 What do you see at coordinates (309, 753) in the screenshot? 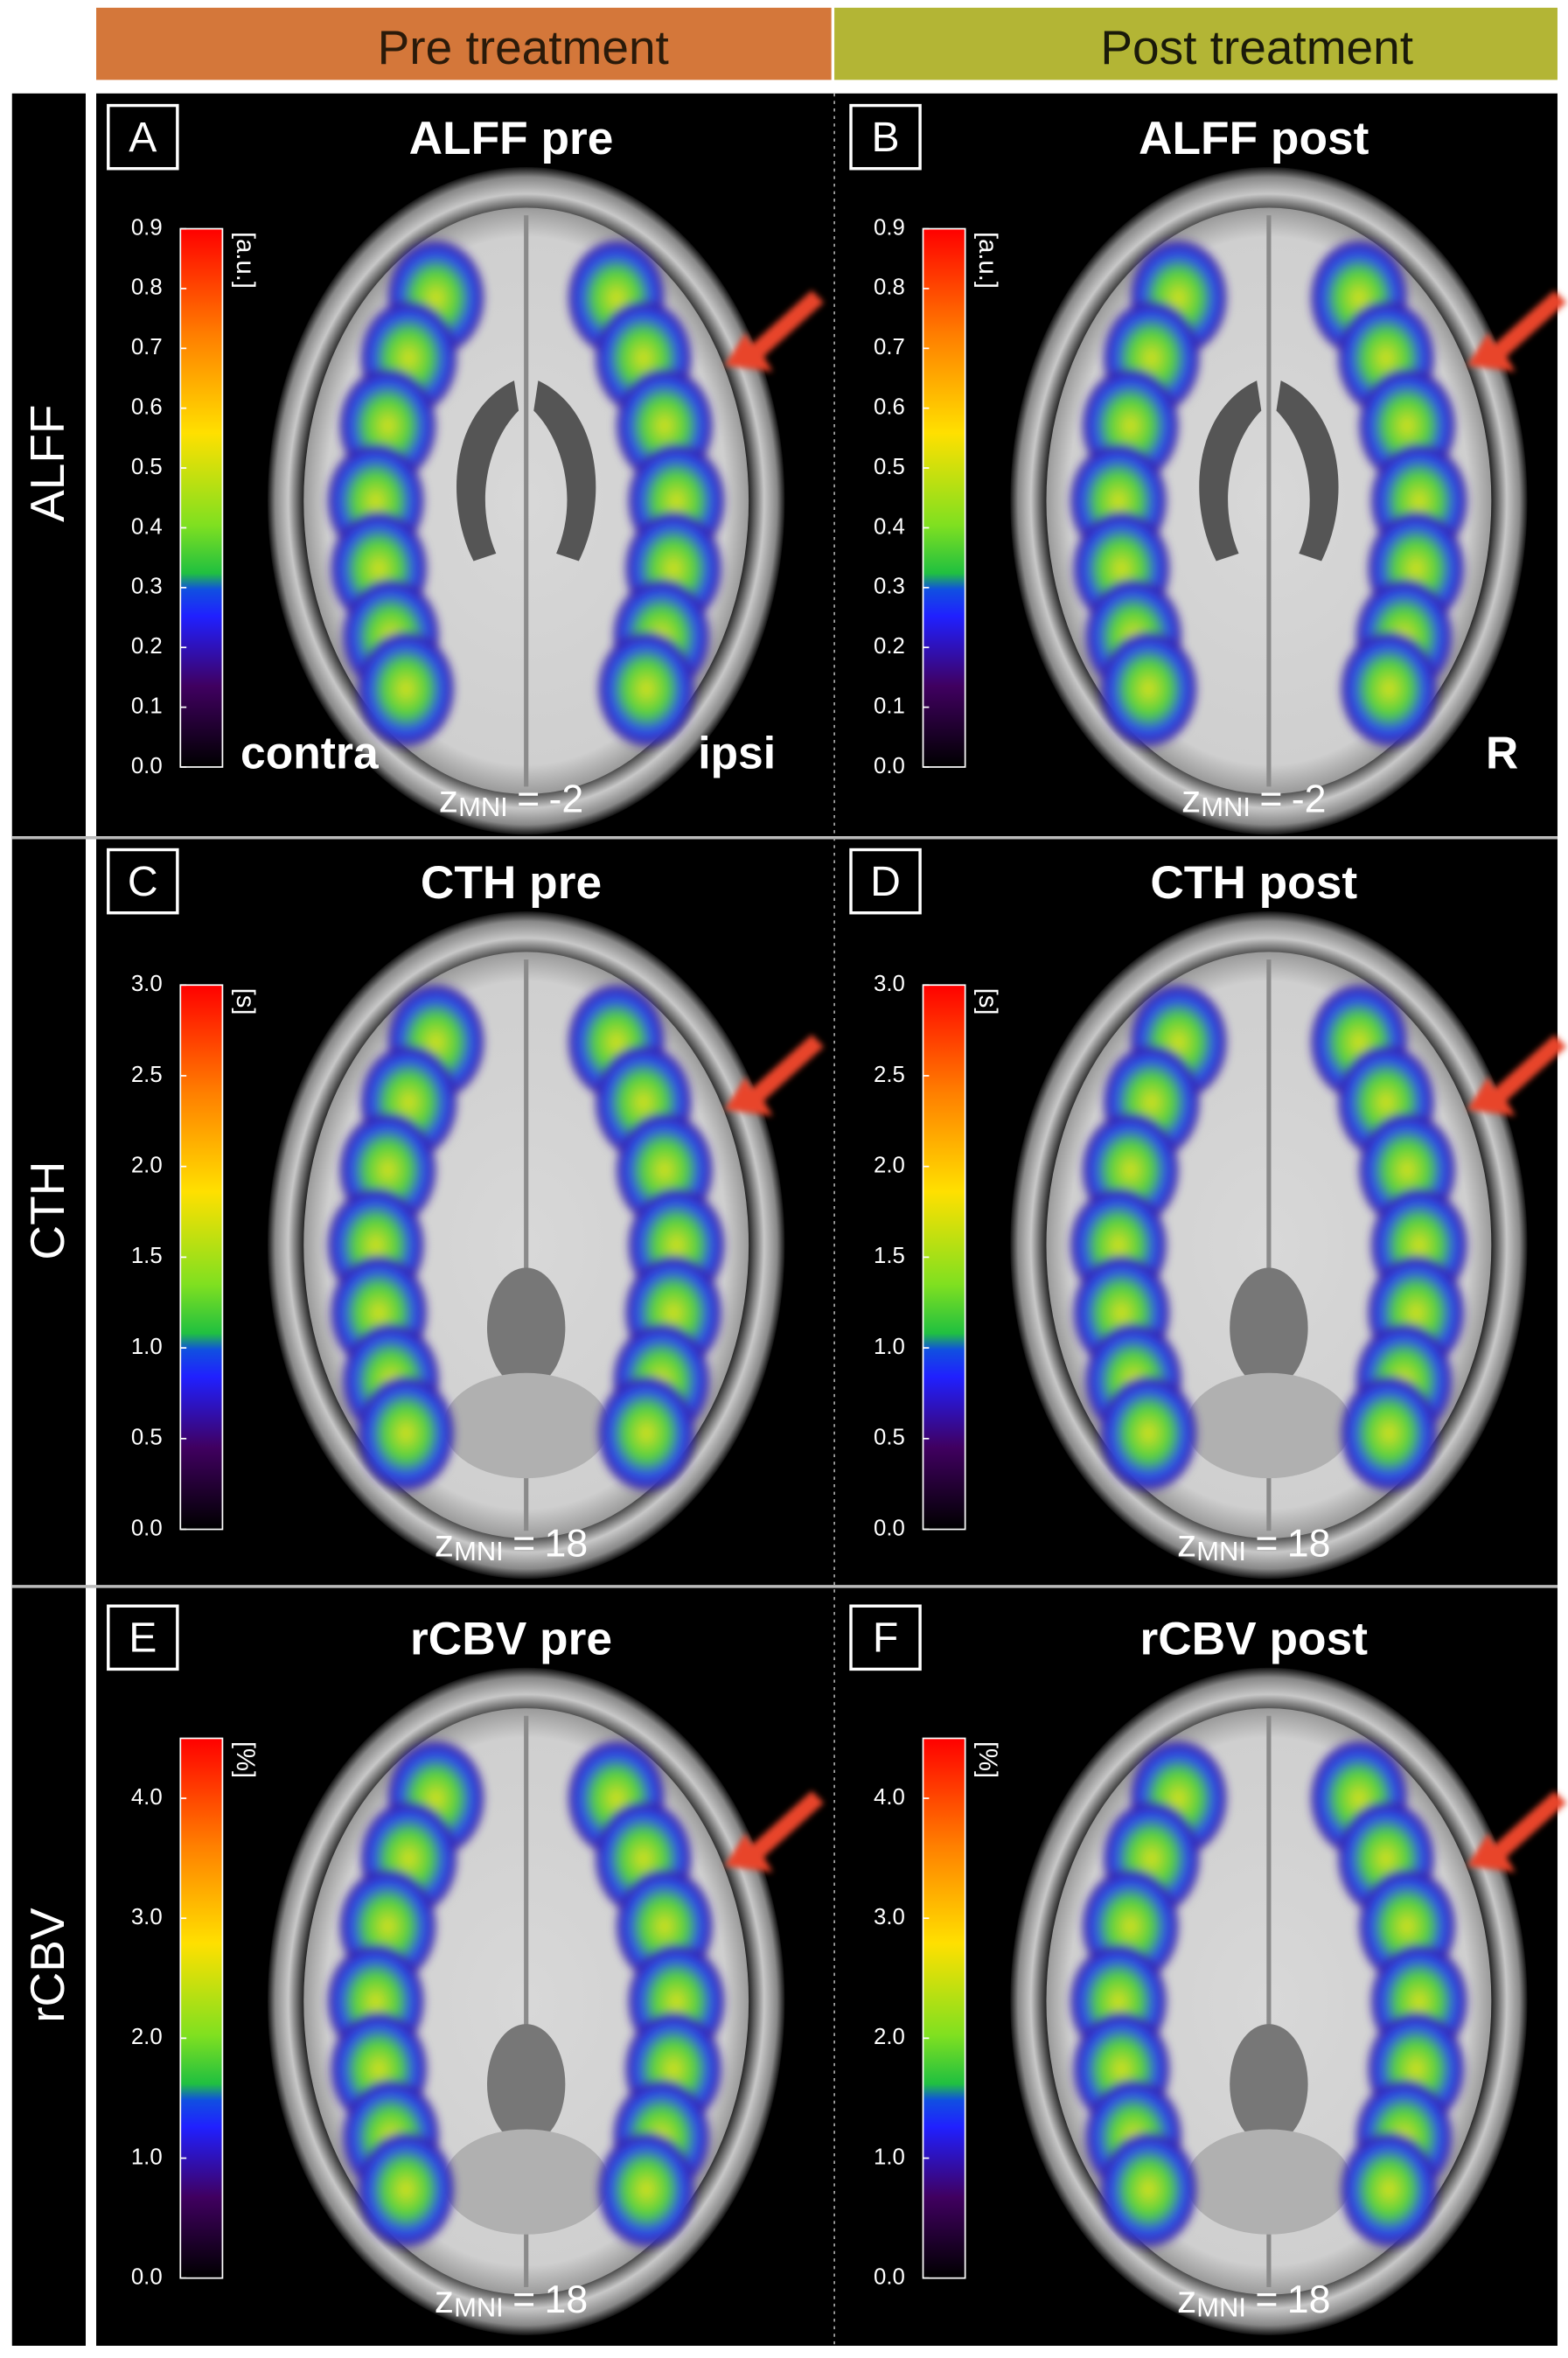
I see `side-label: contra` at bounding box center [309, 753].